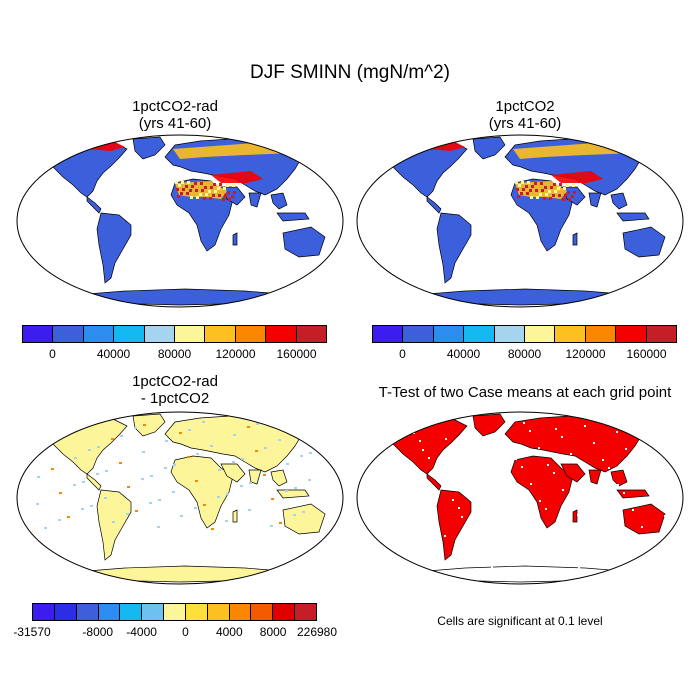 This screenshot has width=700, height=700. Describe the element at coordinates (420, 445) in the screenshot. I see `continent-northAmerica` at that location.